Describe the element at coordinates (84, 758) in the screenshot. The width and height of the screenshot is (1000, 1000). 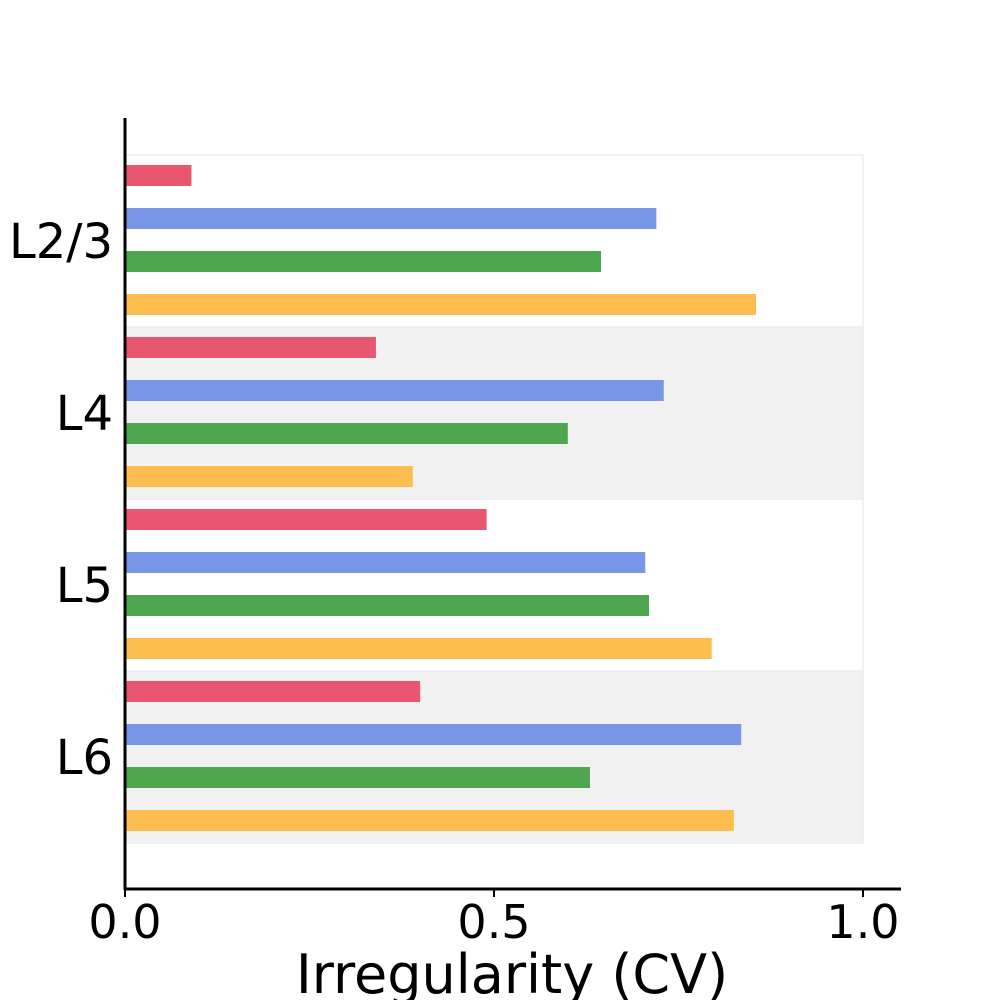
I see `y-tick-label: L6` at that location.